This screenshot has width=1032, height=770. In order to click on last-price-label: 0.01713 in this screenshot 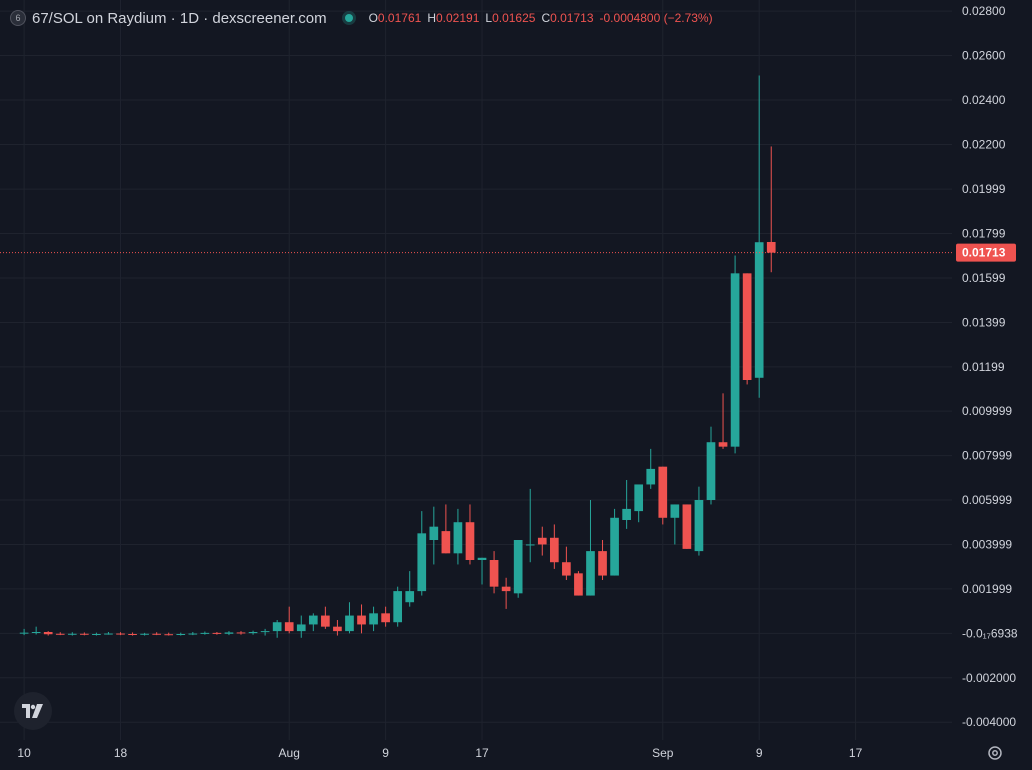, I will do `click(984, 253)`.